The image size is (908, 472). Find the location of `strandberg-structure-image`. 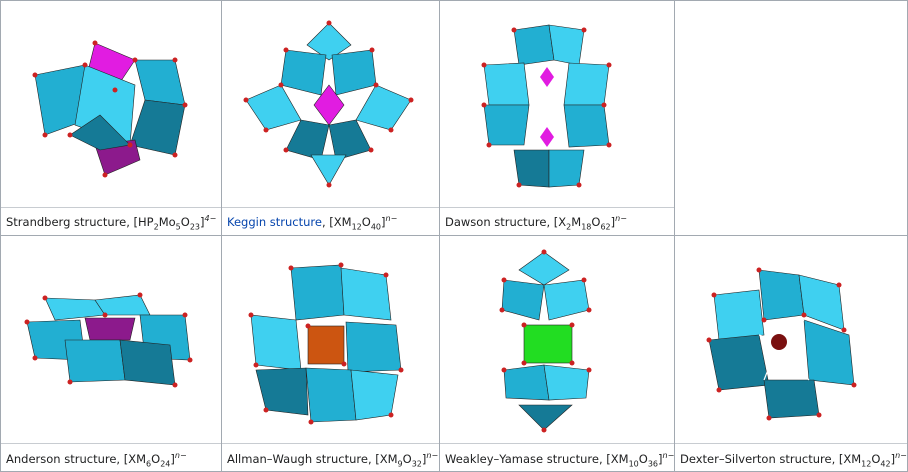

strandberg-structure-image is located at coordinates (110, 105).